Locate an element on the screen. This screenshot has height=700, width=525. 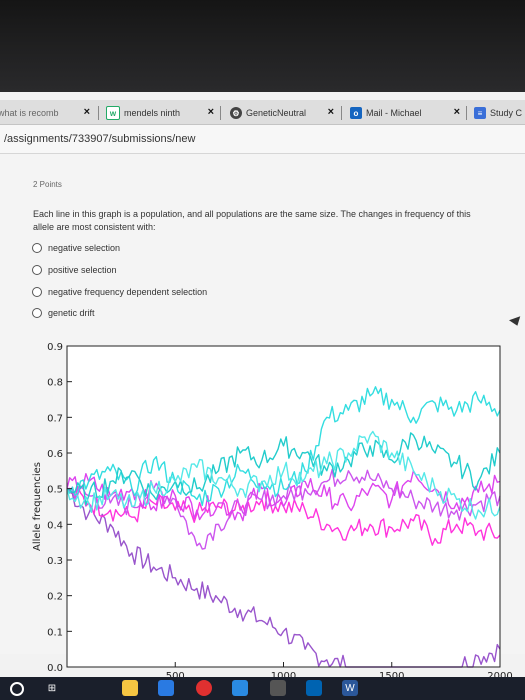
study-icon: ≡ is located at coordinates (480, 113).